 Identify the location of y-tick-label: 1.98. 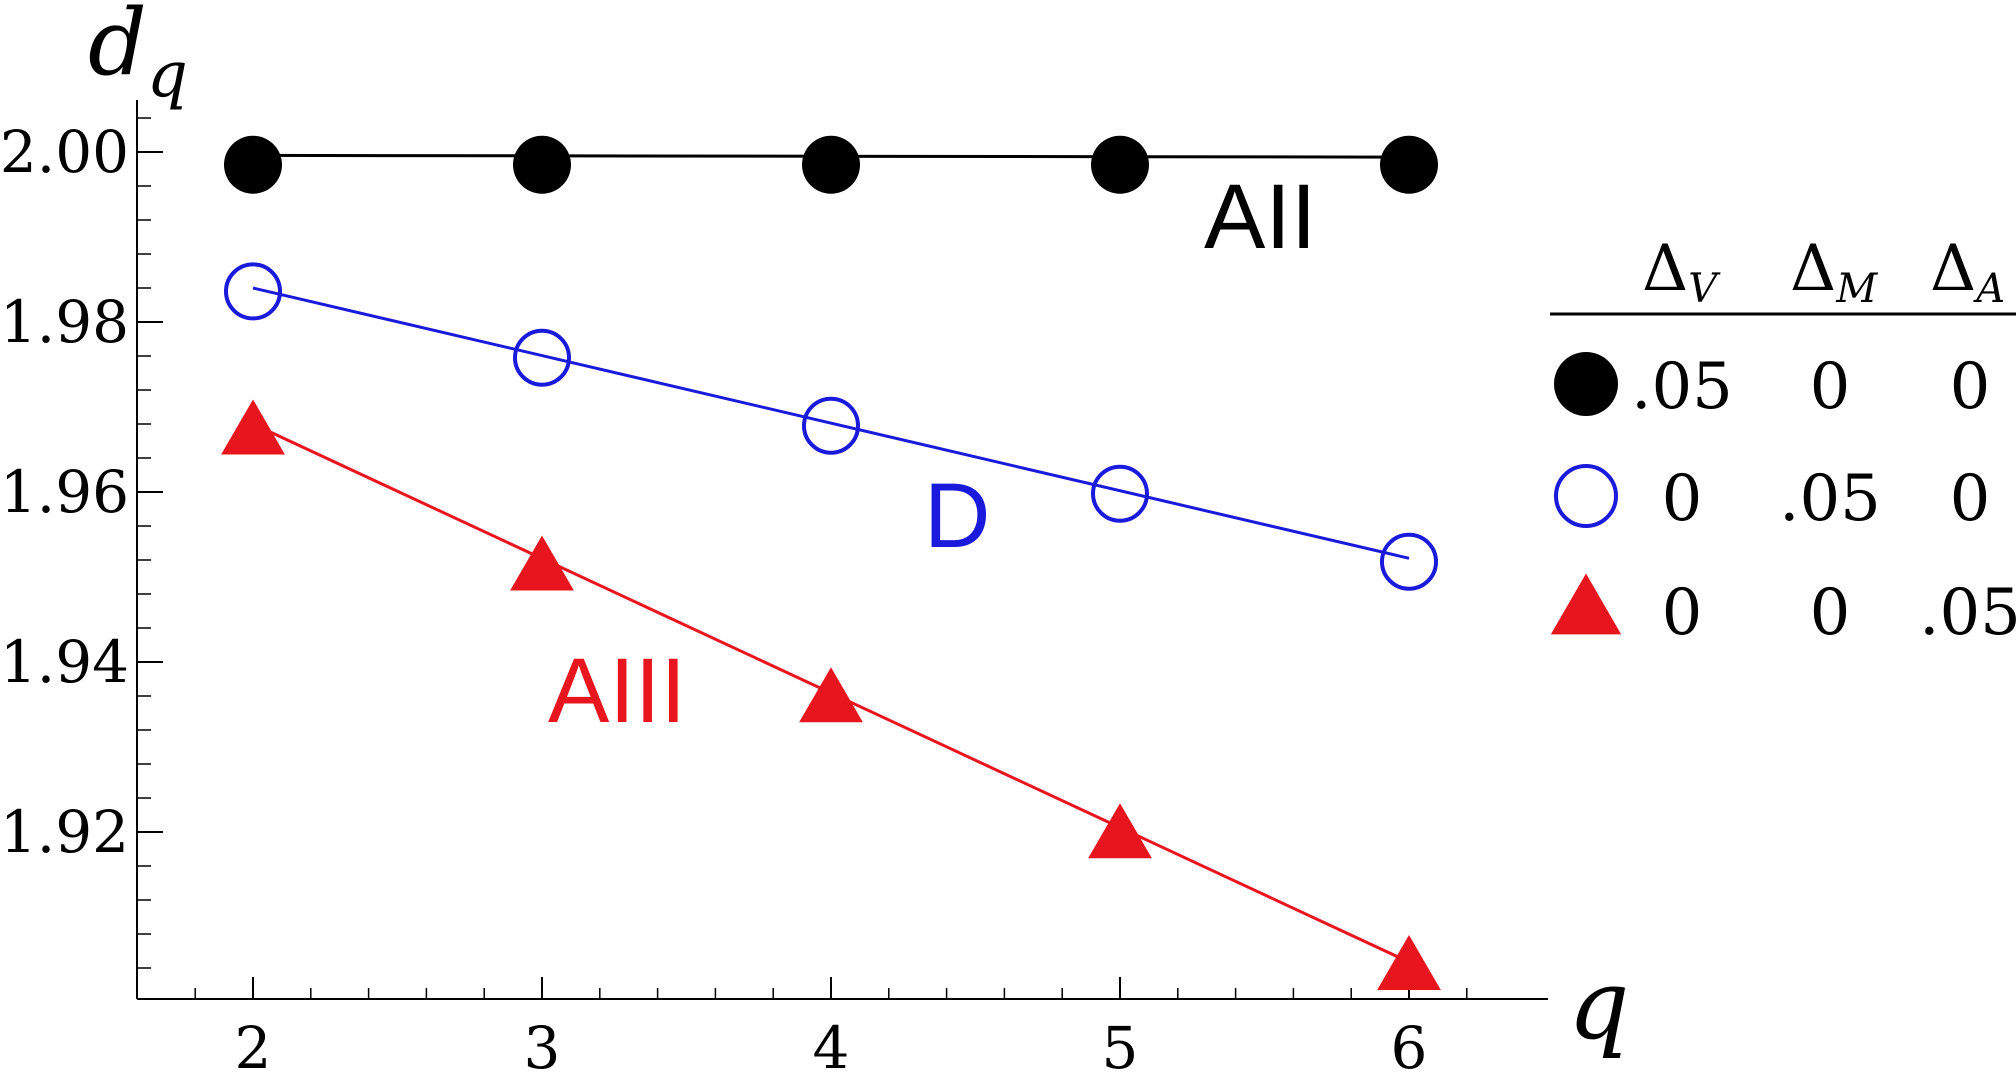
(64, 322).